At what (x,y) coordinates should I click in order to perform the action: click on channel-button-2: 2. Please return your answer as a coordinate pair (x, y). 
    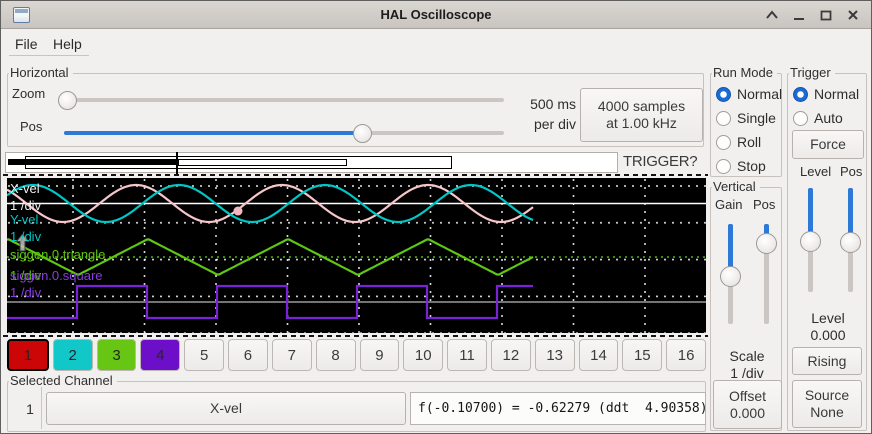
    Looking at the image, I should click on (72, 355).